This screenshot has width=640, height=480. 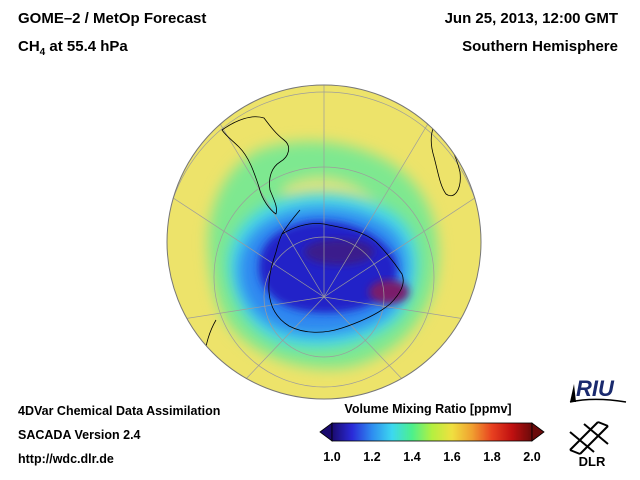 I want to click on species-level: CH4 at 55.4 hPa, so click(x=73, y=48).